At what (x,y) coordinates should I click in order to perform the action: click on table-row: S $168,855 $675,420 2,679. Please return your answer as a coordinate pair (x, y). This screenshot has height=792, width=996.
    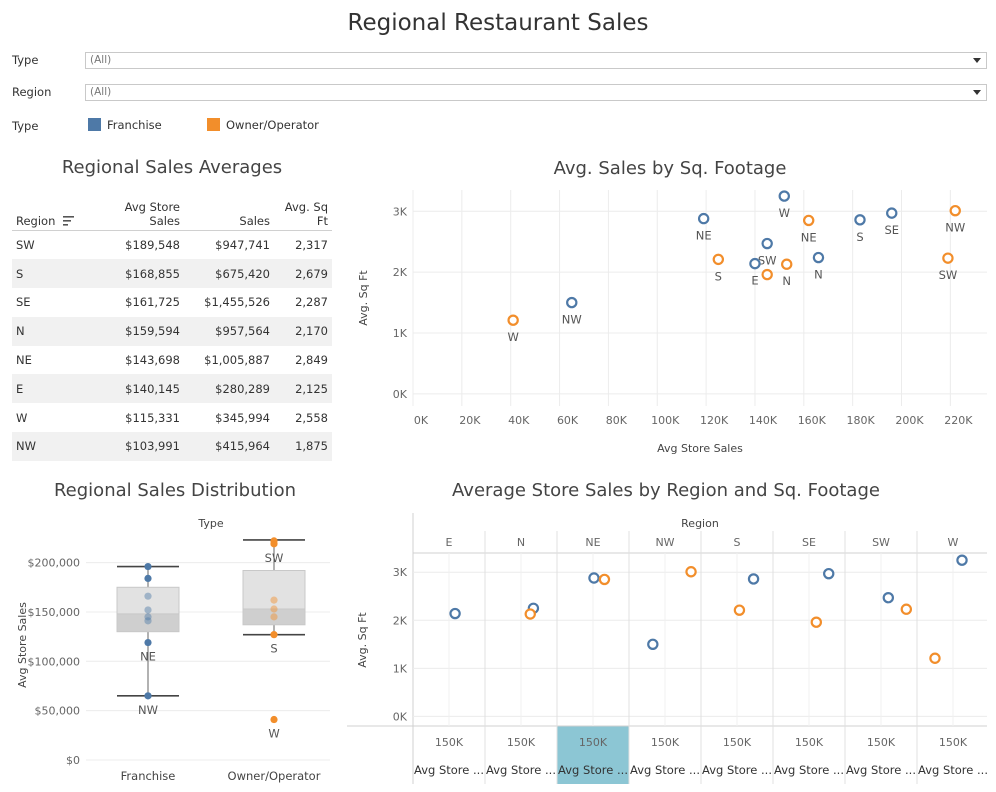
    Looking at the image, I should click on (172, 274).